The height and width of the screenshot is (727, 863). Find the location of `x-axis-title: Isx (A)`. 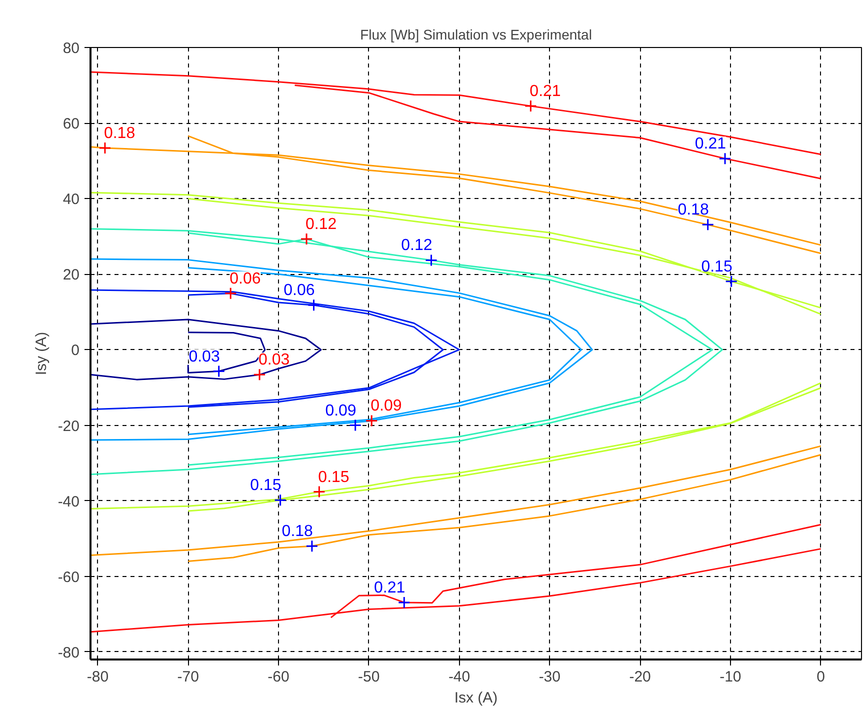

x-axis-title: Isx (A) is located at coordinates (476, 698).